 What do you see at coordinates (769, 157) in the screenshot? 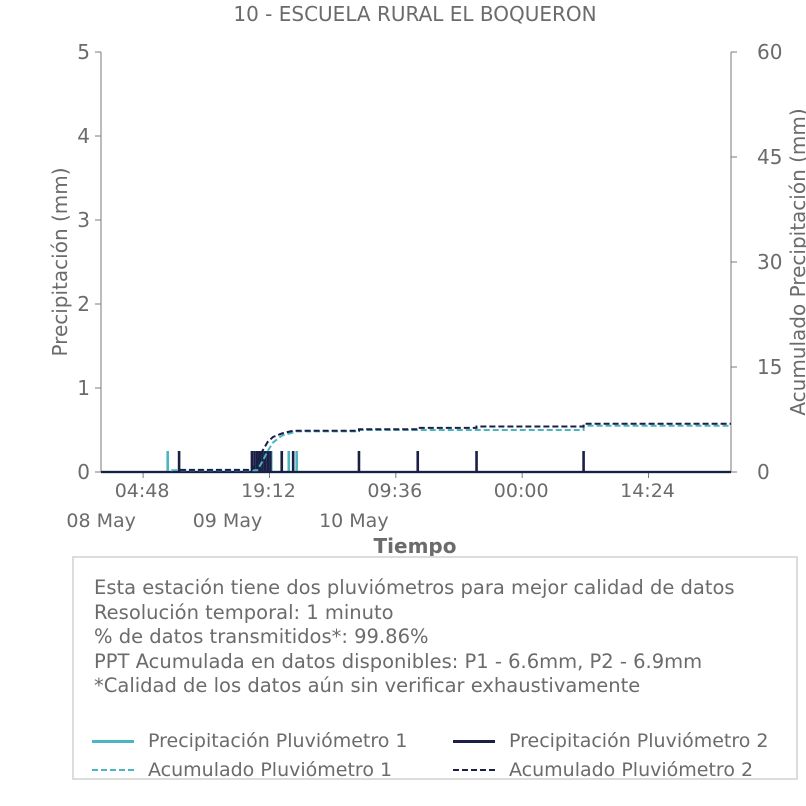
I see `y-tick-label-right: 45` at bounding box center [769, 157].